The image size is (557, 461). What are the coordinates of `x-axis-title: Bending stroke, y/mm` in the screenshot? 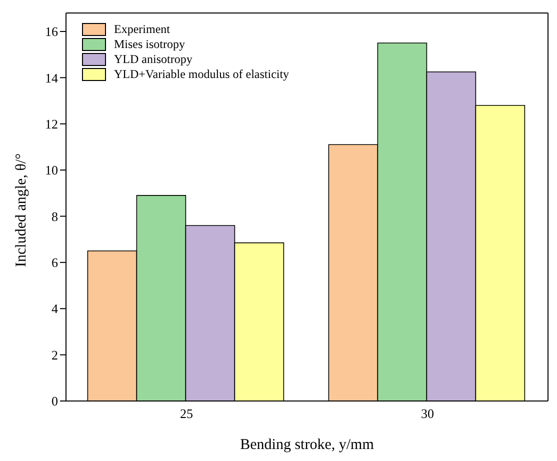 It's located at (307, 445).